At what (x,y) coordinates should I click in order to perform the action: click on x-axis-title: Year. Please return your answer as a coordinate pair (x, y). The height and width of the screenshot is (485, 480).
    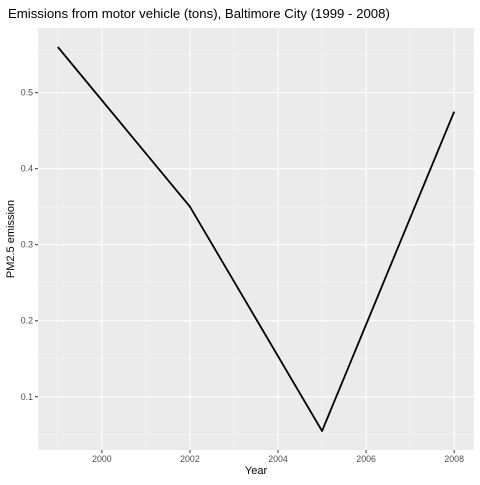
    Looking at the image, I should click on (256, 471).